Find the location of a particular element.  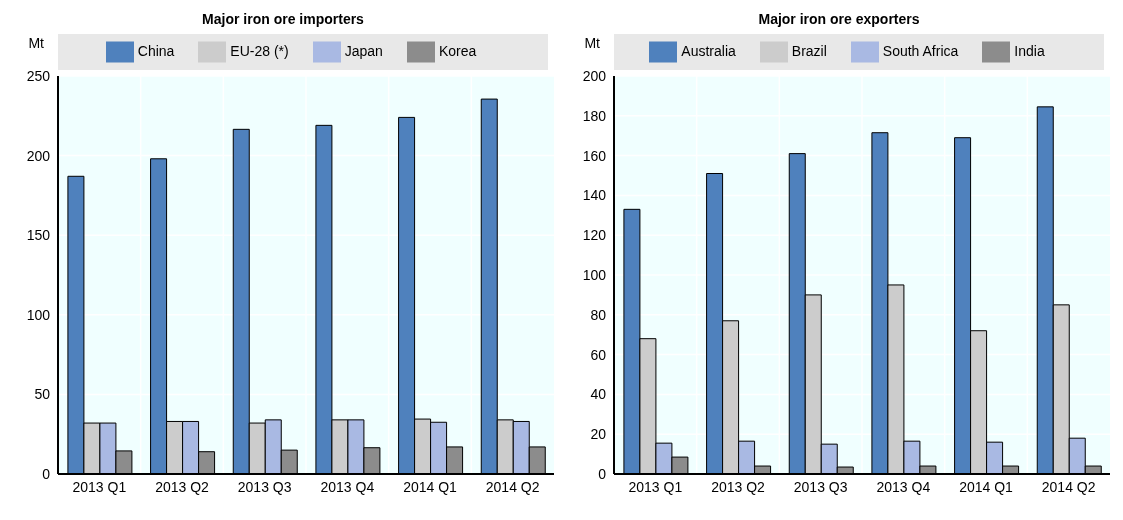

legend-label: Korea is located at coordinates (457, 50).